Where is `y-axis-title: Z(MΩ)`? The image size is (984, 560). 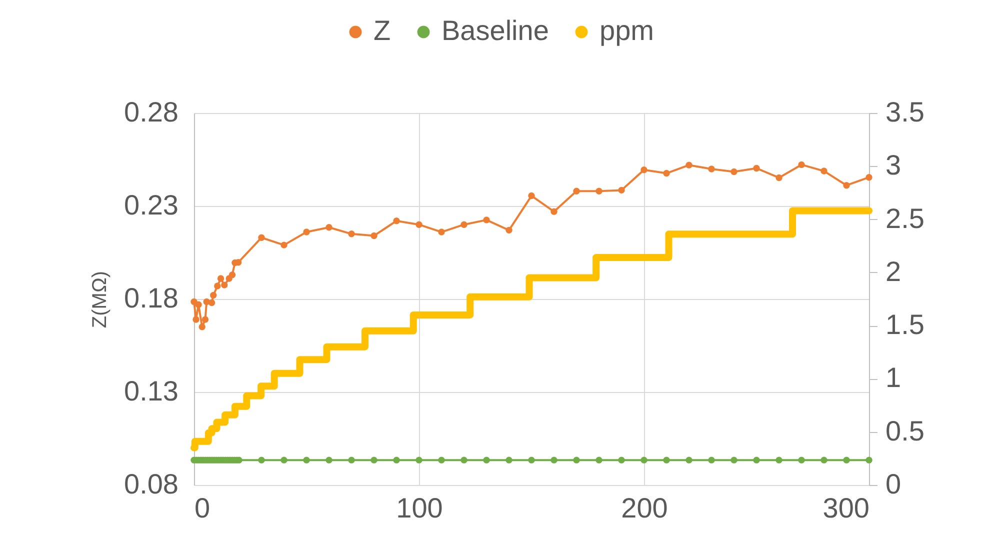 y-axis-title: Z(MΩ) is located at coordinates (100, 299).